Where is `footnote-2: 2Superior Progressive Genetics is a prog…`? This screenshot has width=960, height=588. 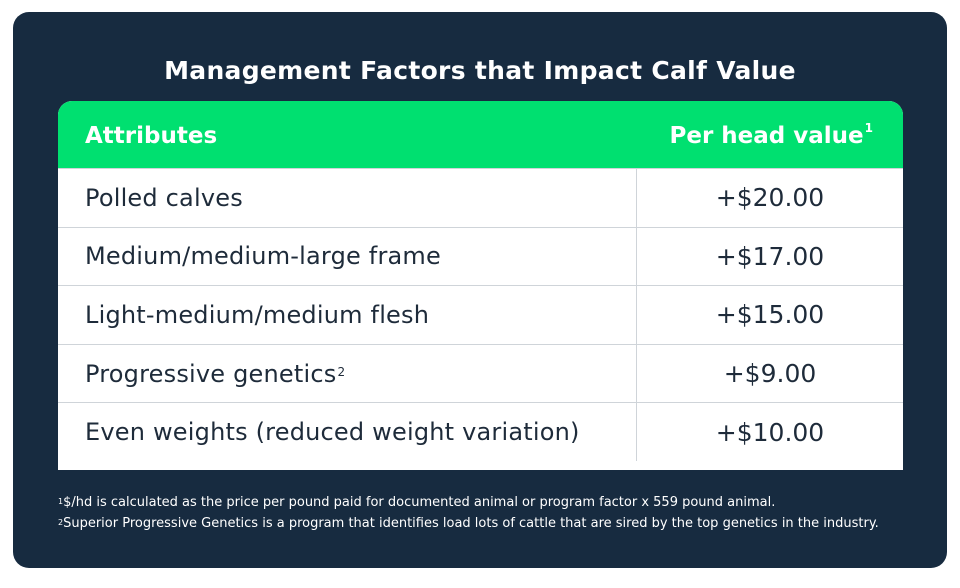
footnote-2: 2Superior Progressive Genetics is a prog… is located at coordinates (468, 523).